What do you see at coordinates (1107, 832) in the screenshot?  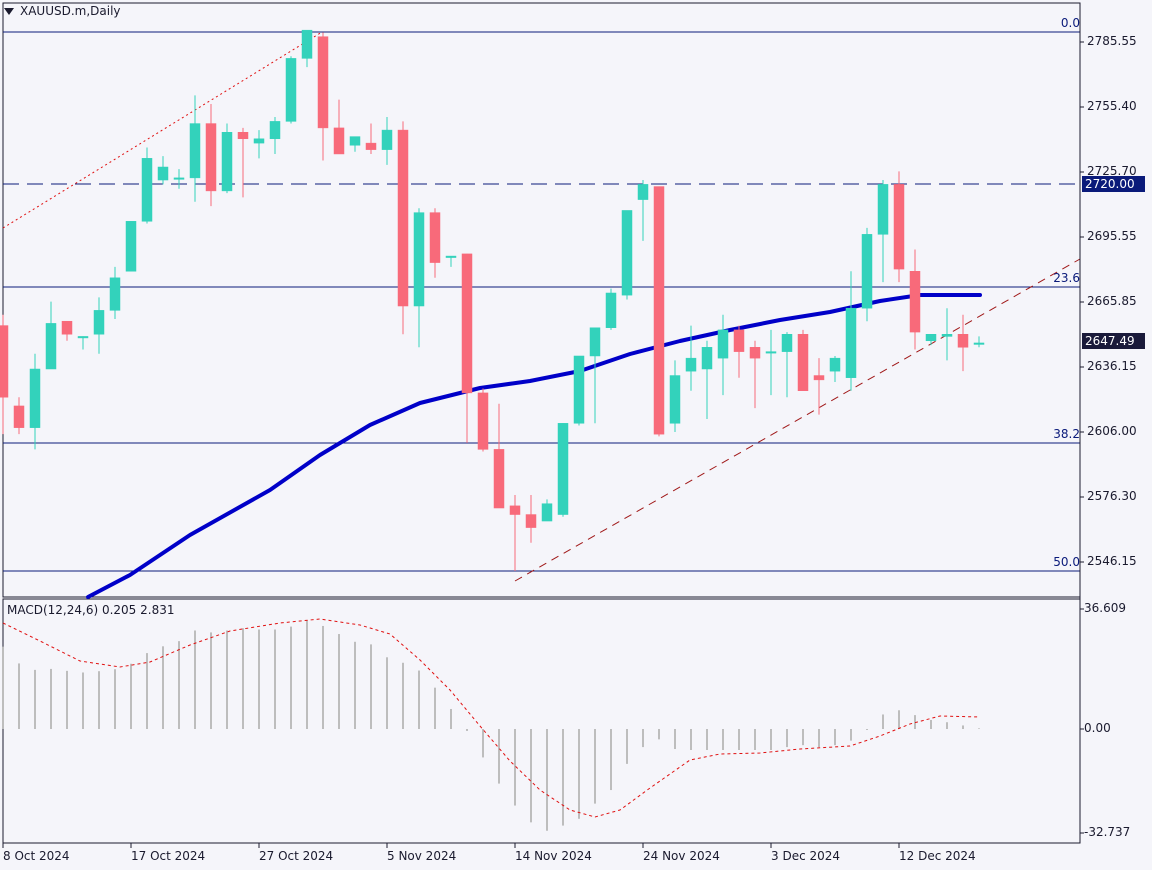 I see `macd-tick-label: -32.737` at bounding box center [1107, 832].